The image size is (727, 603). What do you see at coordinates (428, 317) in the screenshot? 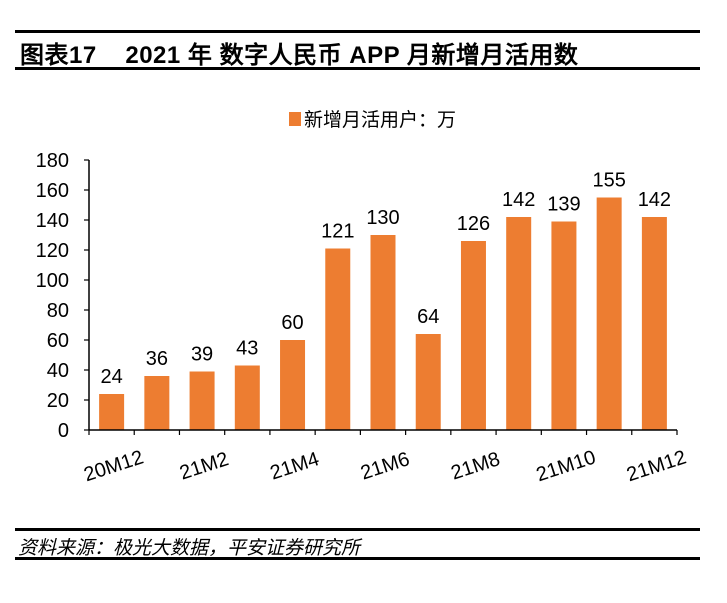
I see `data-label: 64` at bounding box center [428, 317].